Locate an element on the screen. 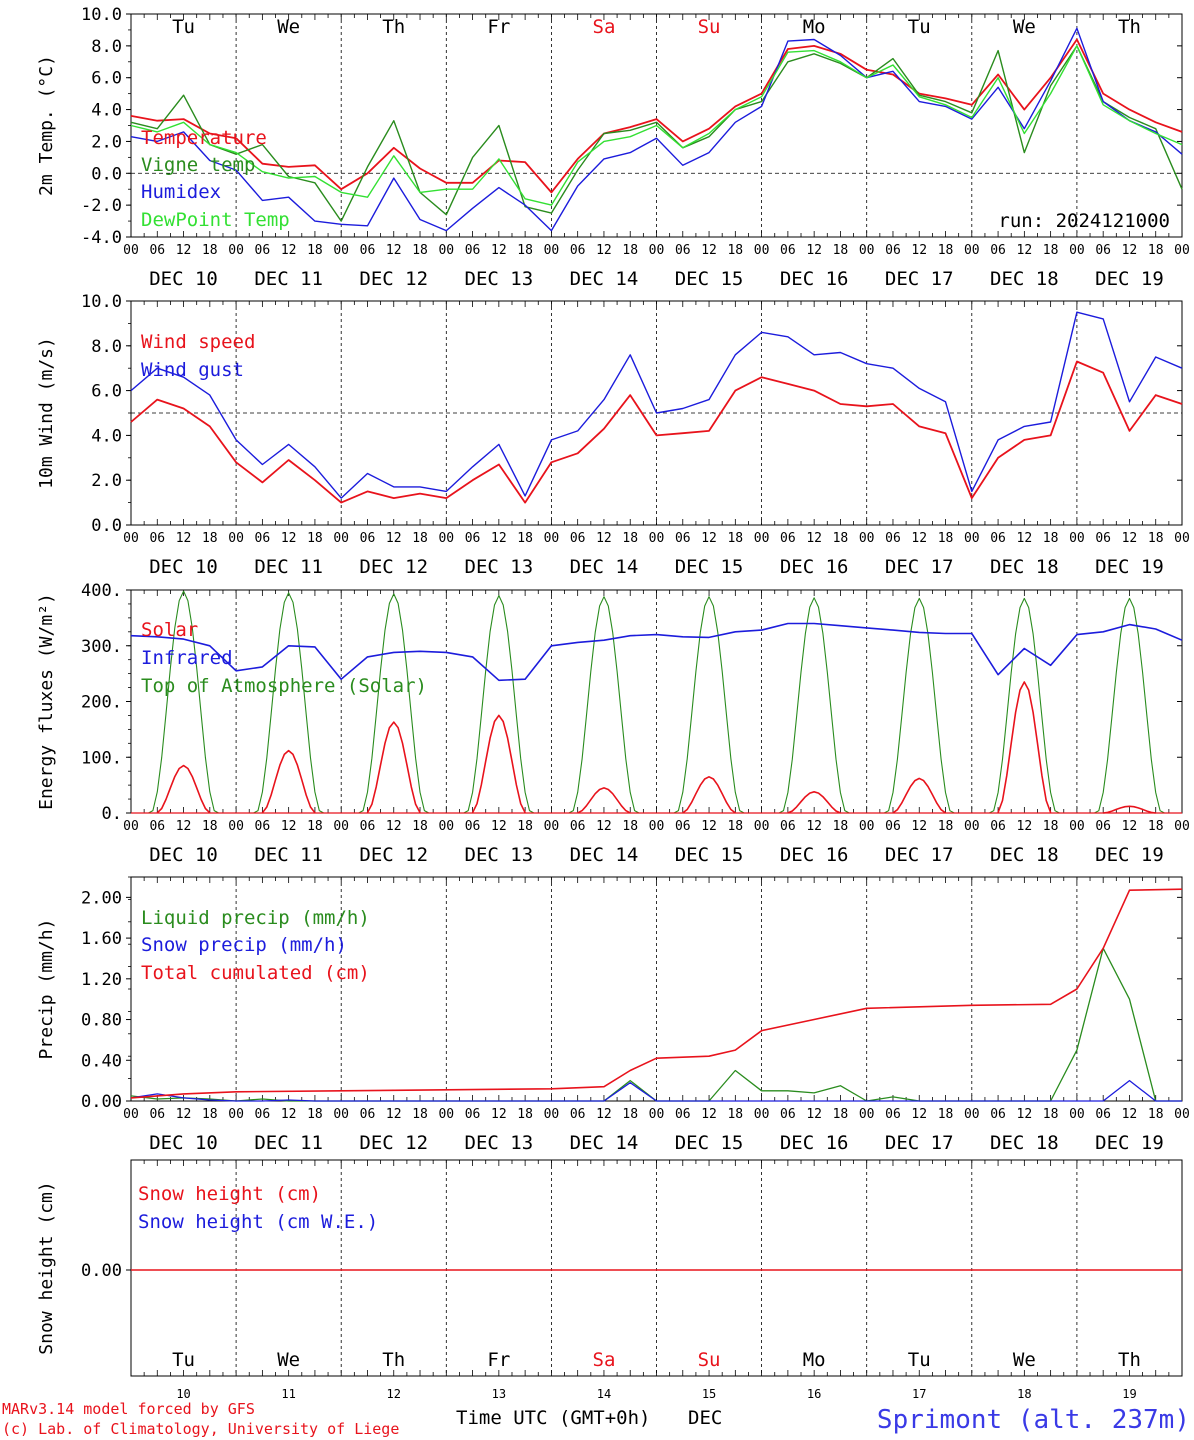  y-axis-label: Energy fluxes (W/m²) is located at coordinates (46, 701).